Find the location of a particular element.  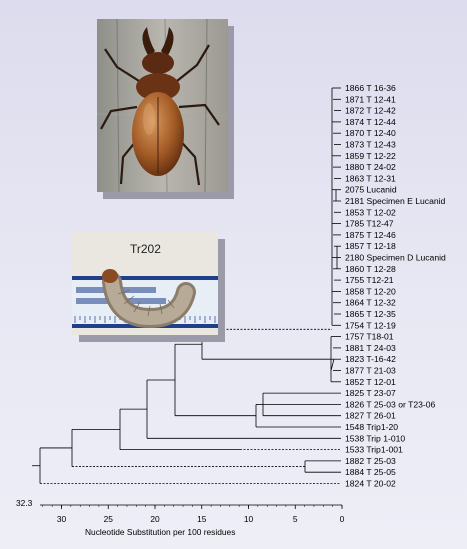

leaf-label: 1871 T 12-41 is located at coordinates (370, 99).